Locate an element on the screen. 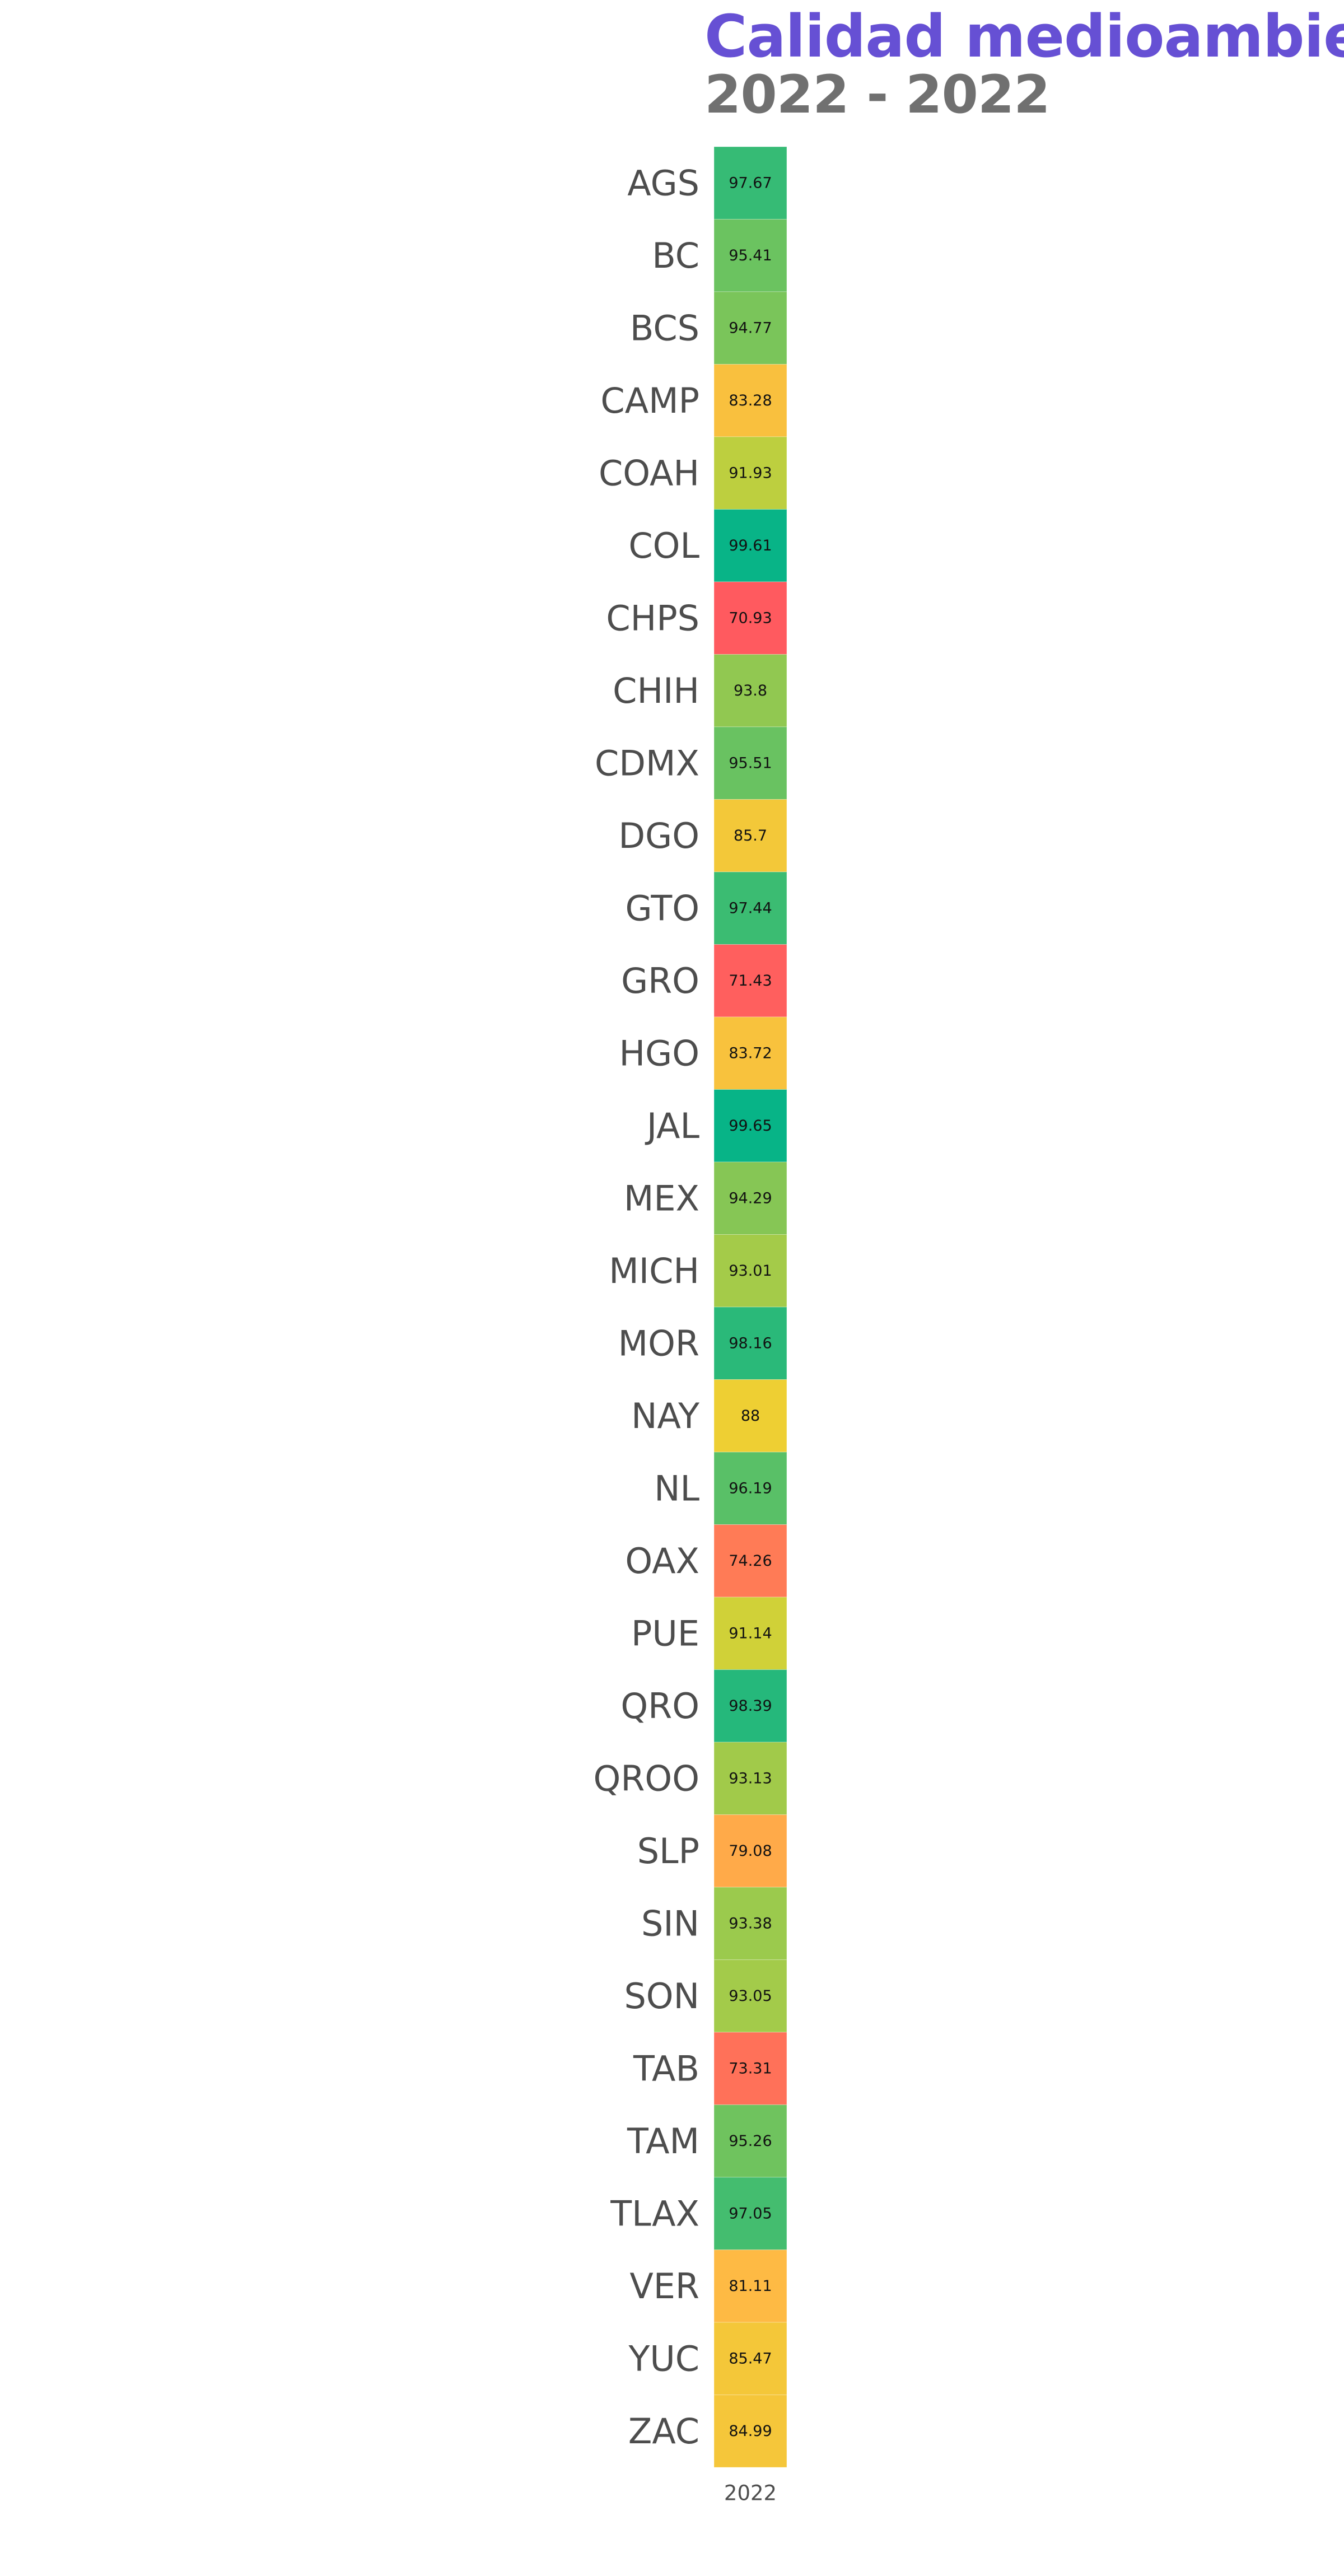 The height and width of the screenshot is (2576, 1344). cell-value-label: 91.93 is located at coordinates (751, 473).